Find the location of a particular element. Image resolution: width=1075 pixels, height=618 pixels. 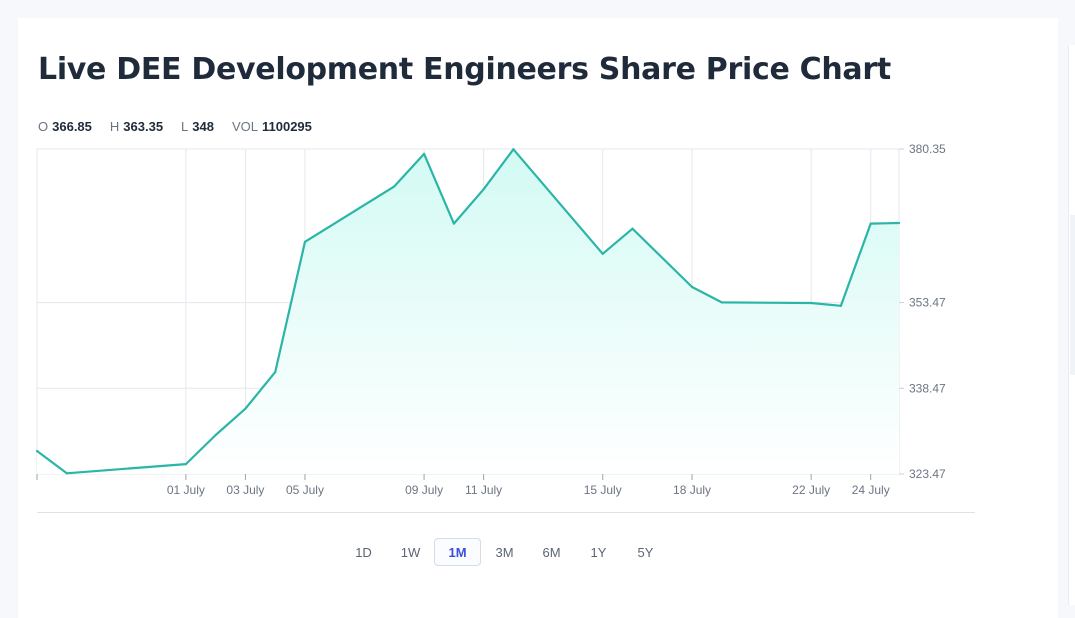

side-panel-edge is located at coordinates (1071, 325).